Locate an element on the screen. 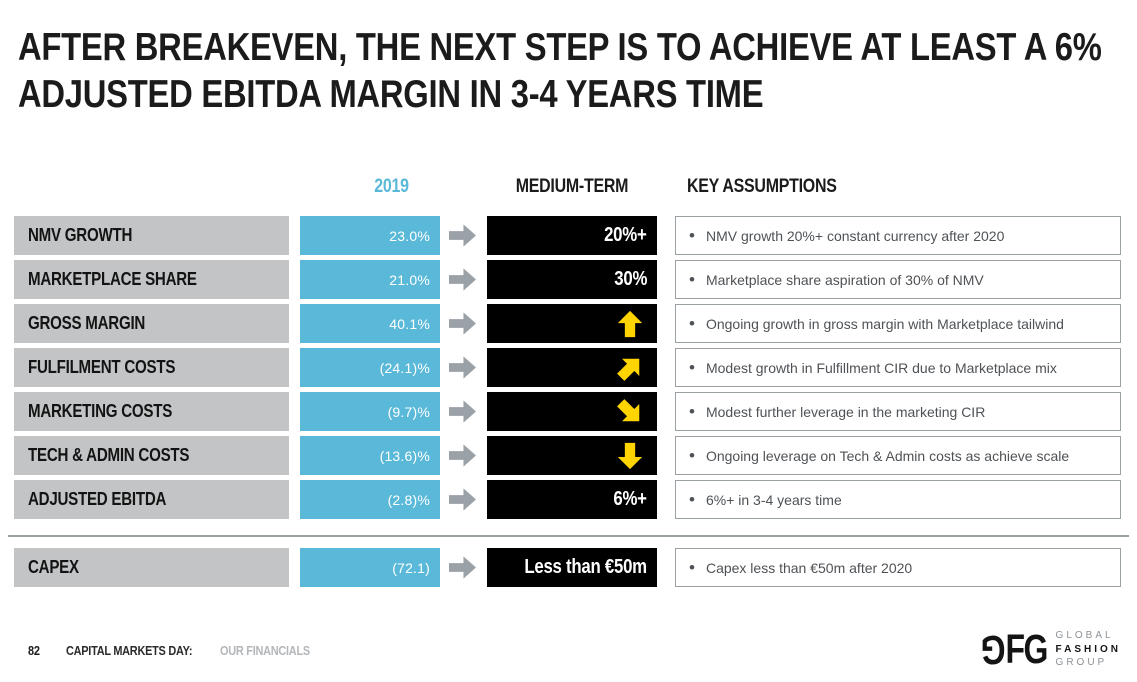 The height and width of the screenshot is (682, 1137). trend-arrow-down-right-icon is located at coordinates (628, 409).